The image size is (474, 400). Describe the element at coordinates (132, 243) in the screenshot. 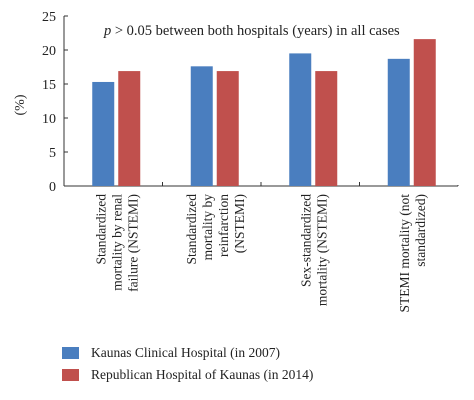

I see `category-label-0-line-2: failure (NSTEMI)` at that location.